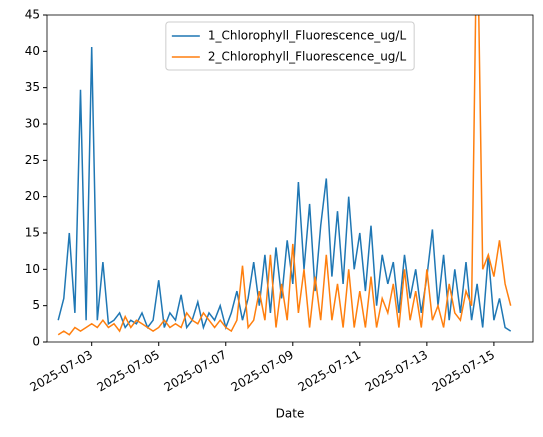 Image resolution: width=543 pixels, height=437 pixels. Describe the element at coordinates (128, 371) in the screenshot. I see `x-tick-label: 2025-07-05` at that location.